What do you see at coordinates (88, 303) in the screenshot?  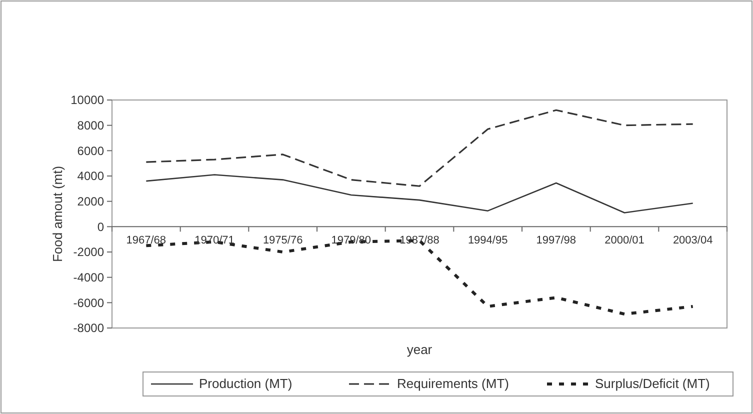 I see `y-tick-label: -6000` at bounding box center [88, 303].